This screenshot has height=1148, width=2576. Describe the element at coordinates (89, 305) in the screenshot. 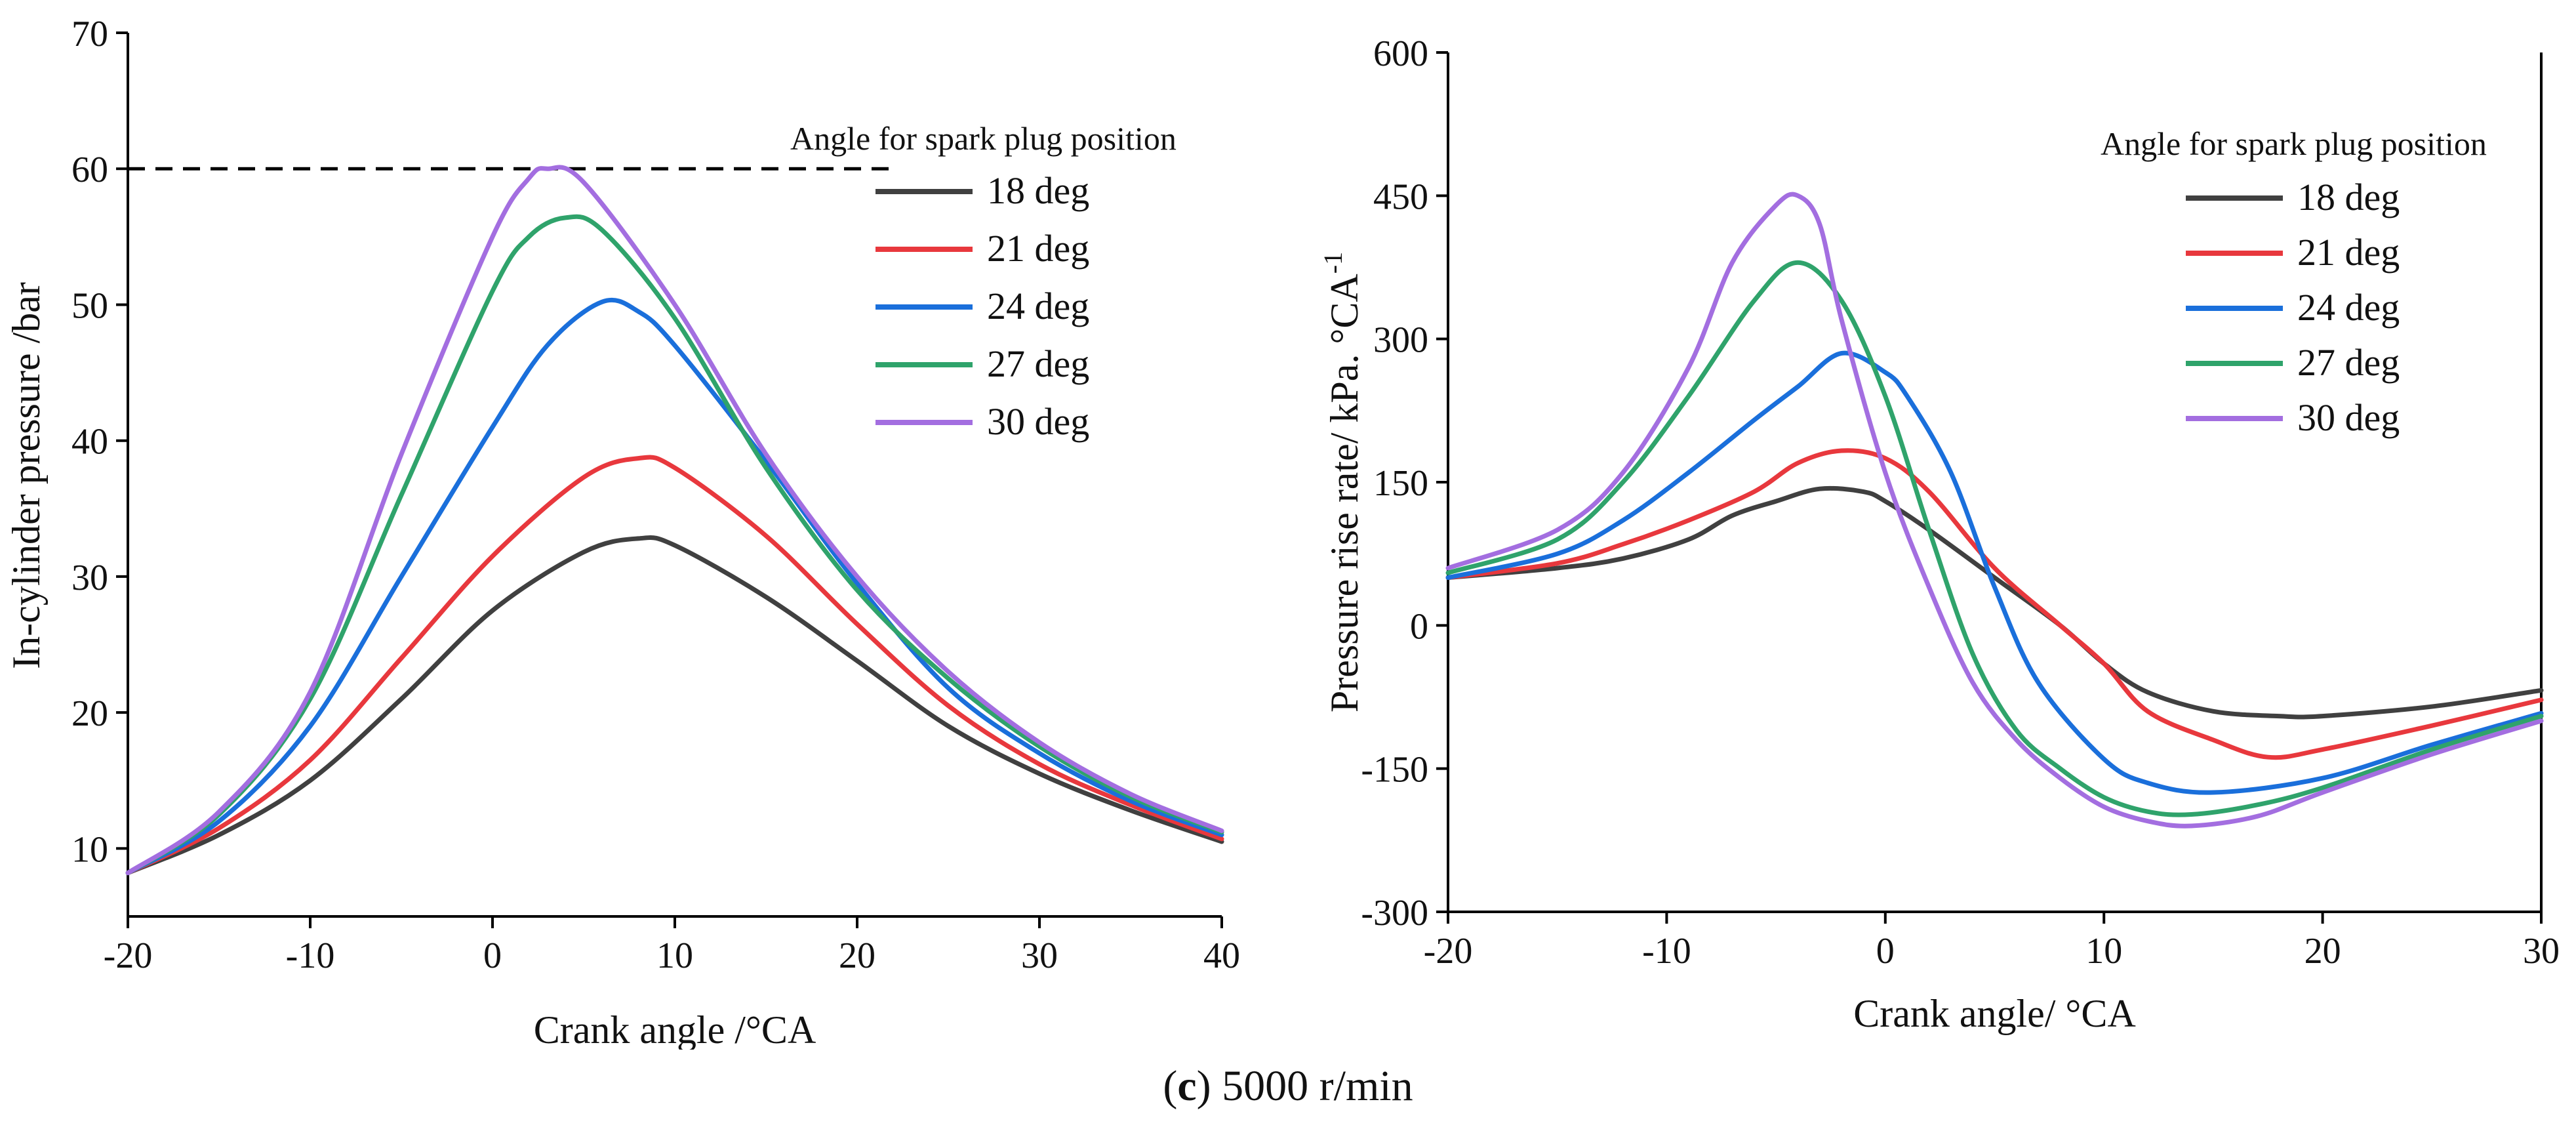

I see `y-tick-label: 50` at that location.